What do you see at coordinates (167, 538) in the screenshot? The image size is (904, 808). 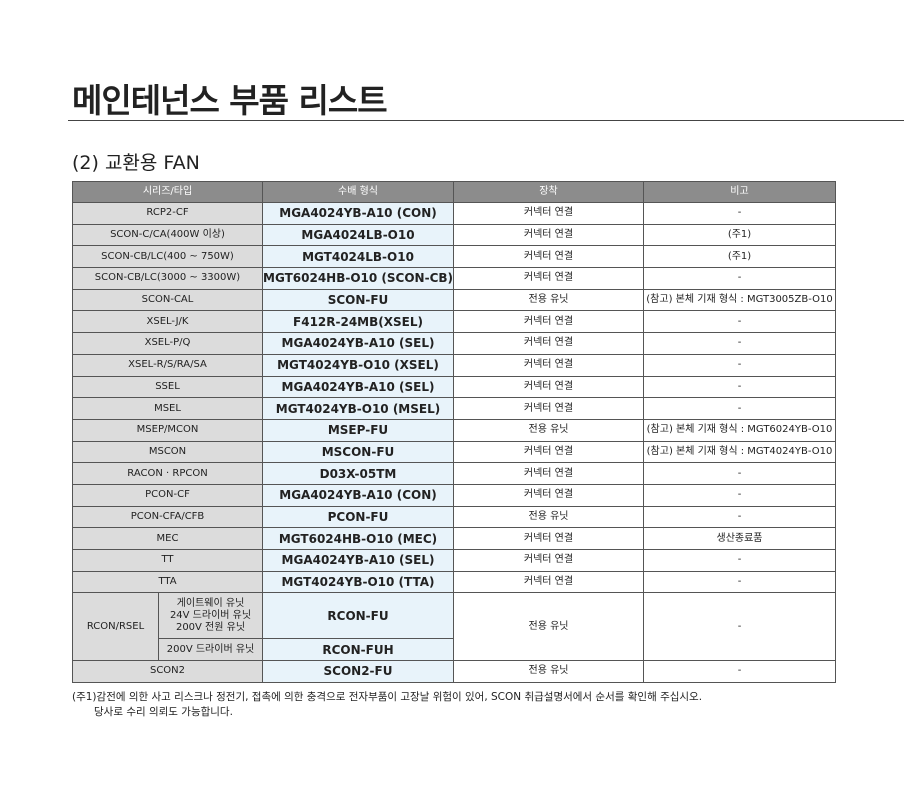 I see `series-cell: MEC` at bounding box center [167, 538].